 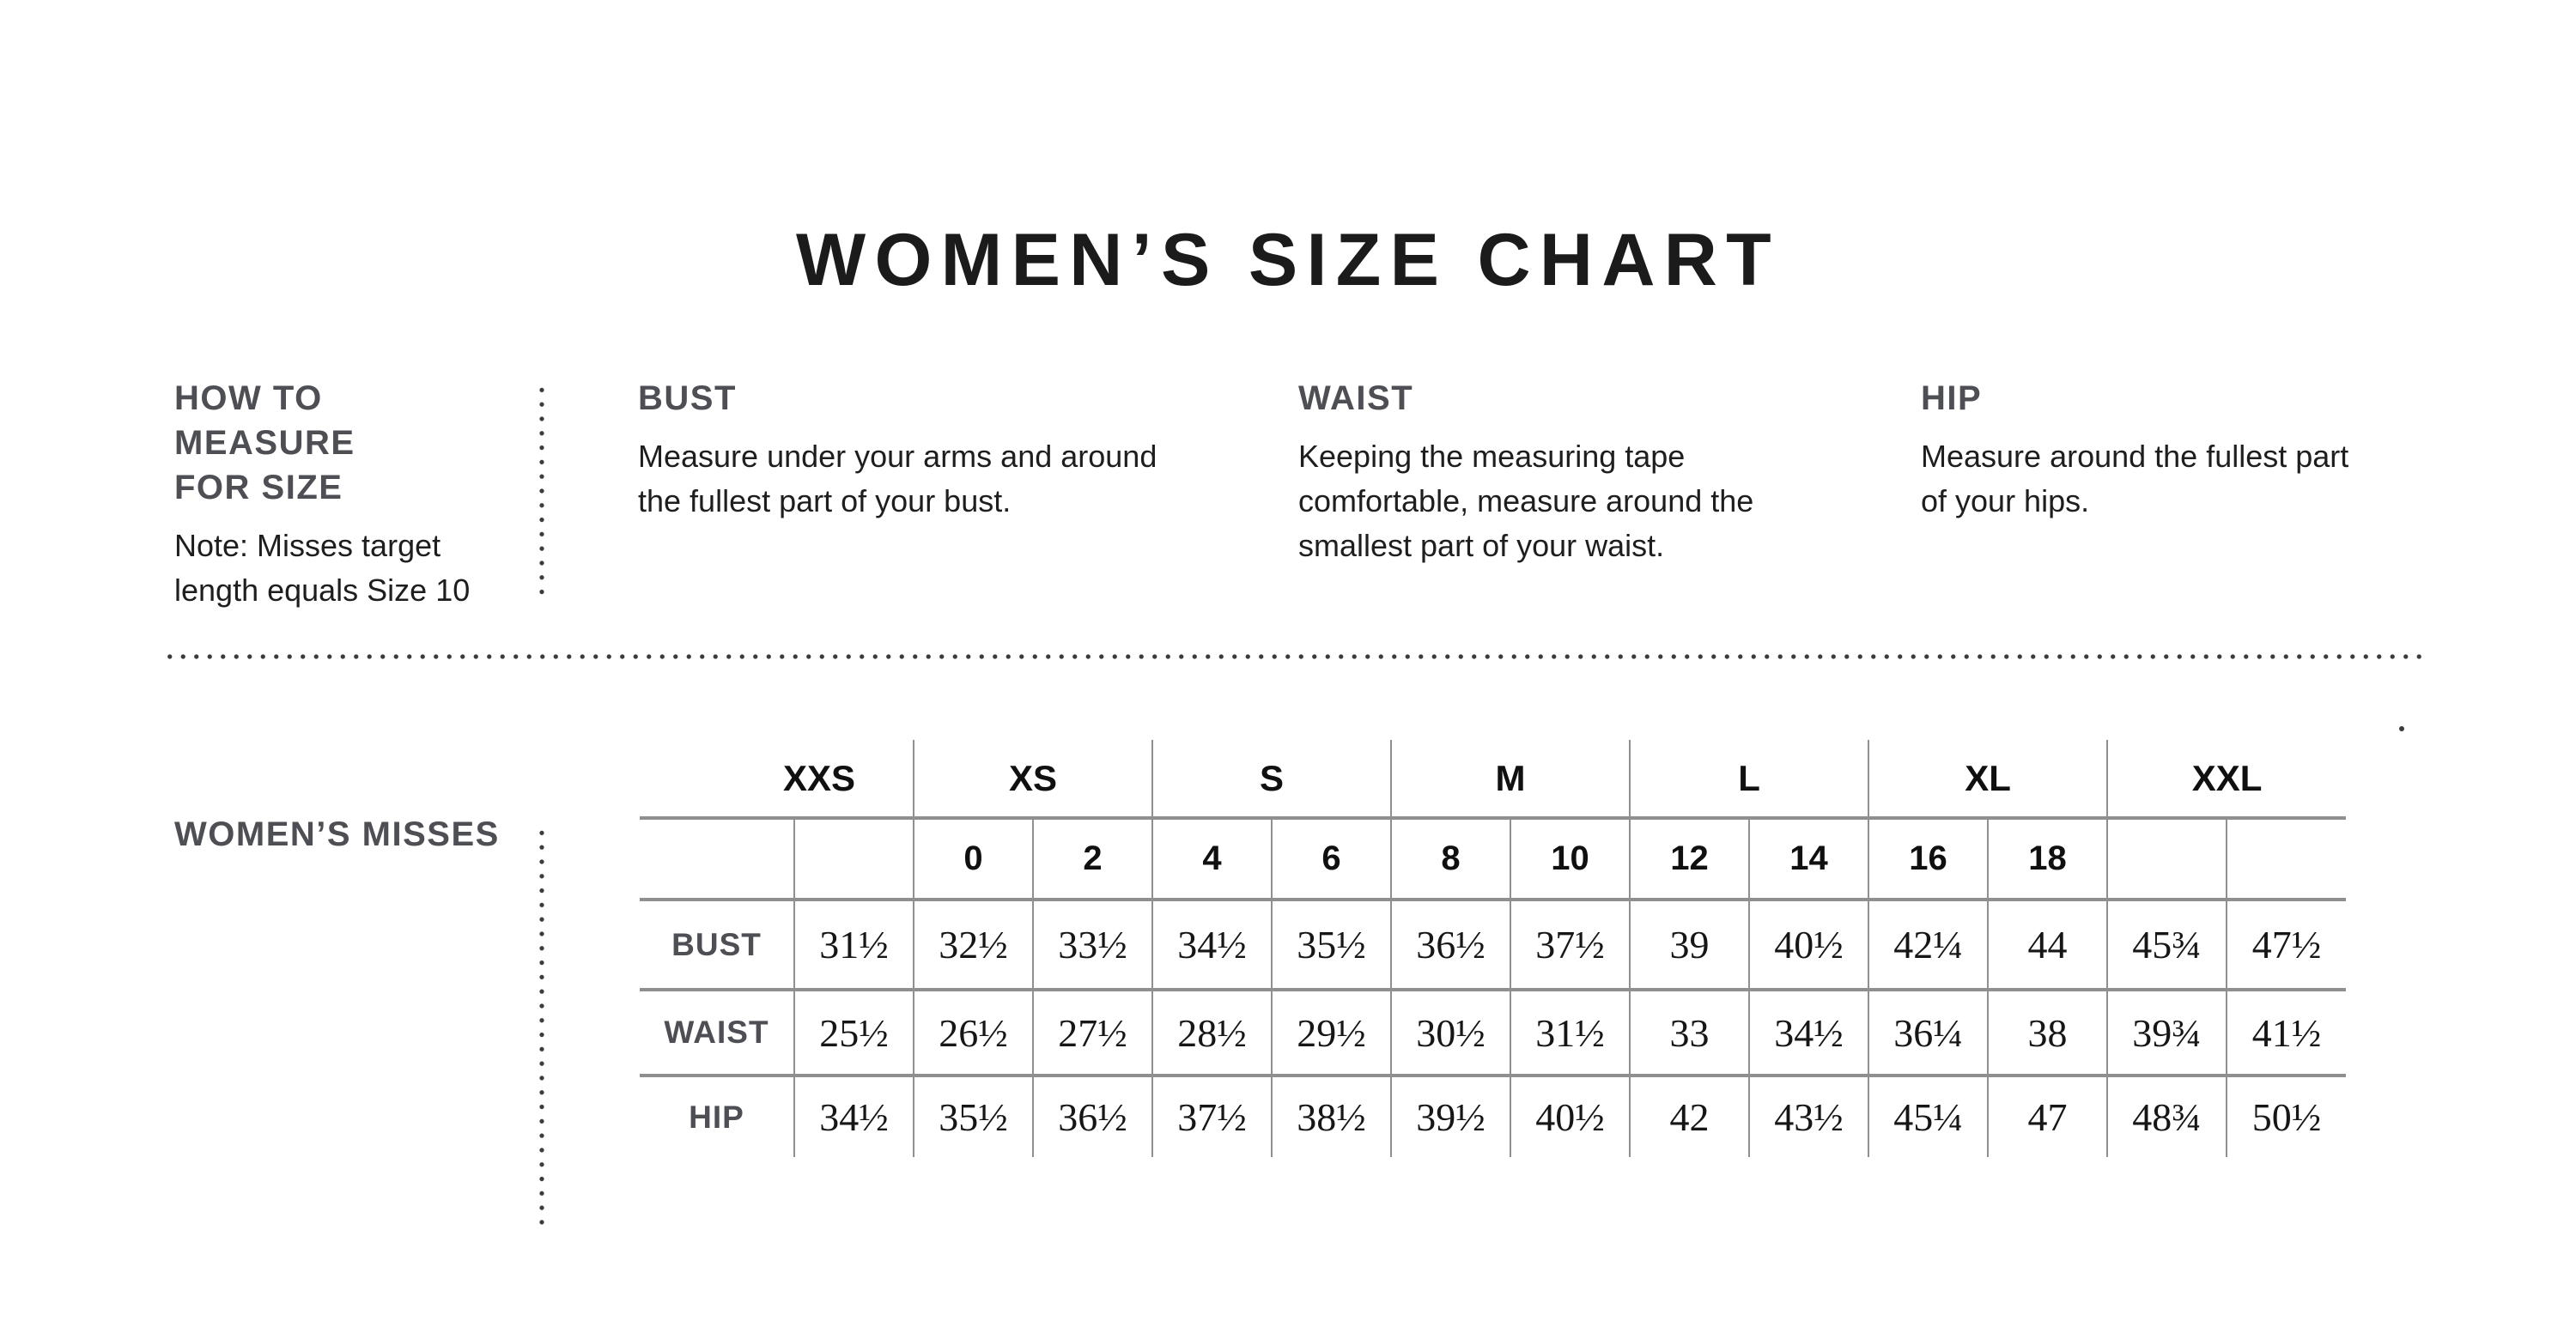 I want to click on measurement-value-cell: 33½, so click(x=1092, y=946).